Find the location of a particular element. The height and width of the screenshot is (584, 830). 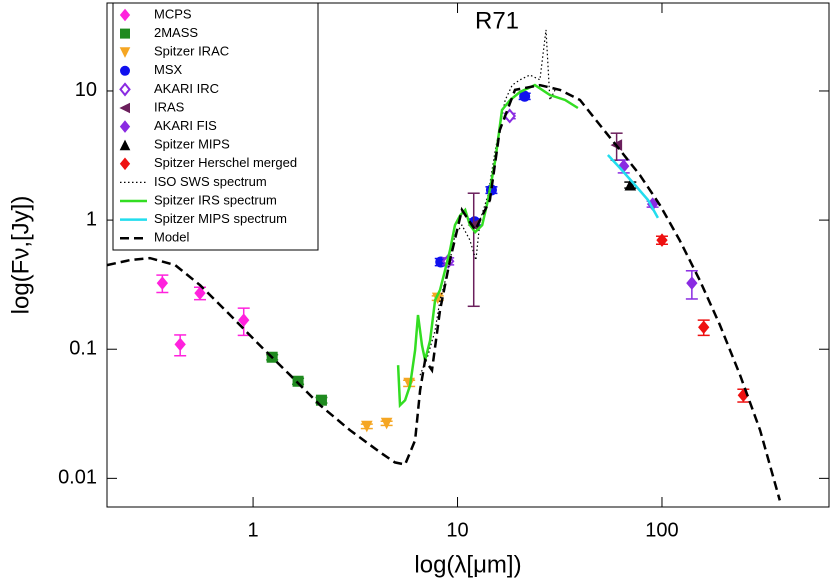

chart-title: R71 is located at coordinates (497, 20).